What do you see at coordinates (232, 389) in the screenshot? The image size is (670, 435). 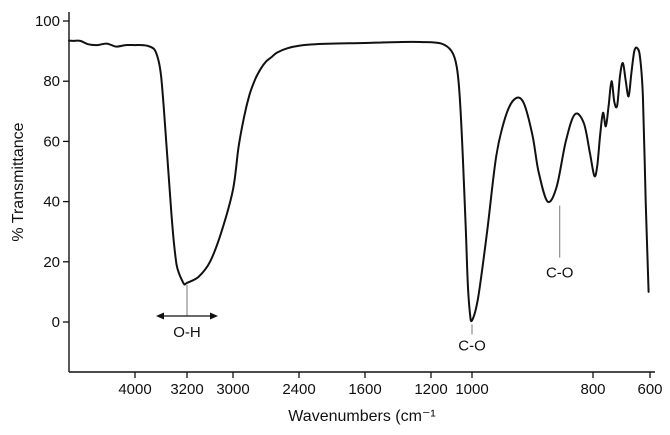 I see `x-tick-label: 3000` at bounding box center [232, 389].